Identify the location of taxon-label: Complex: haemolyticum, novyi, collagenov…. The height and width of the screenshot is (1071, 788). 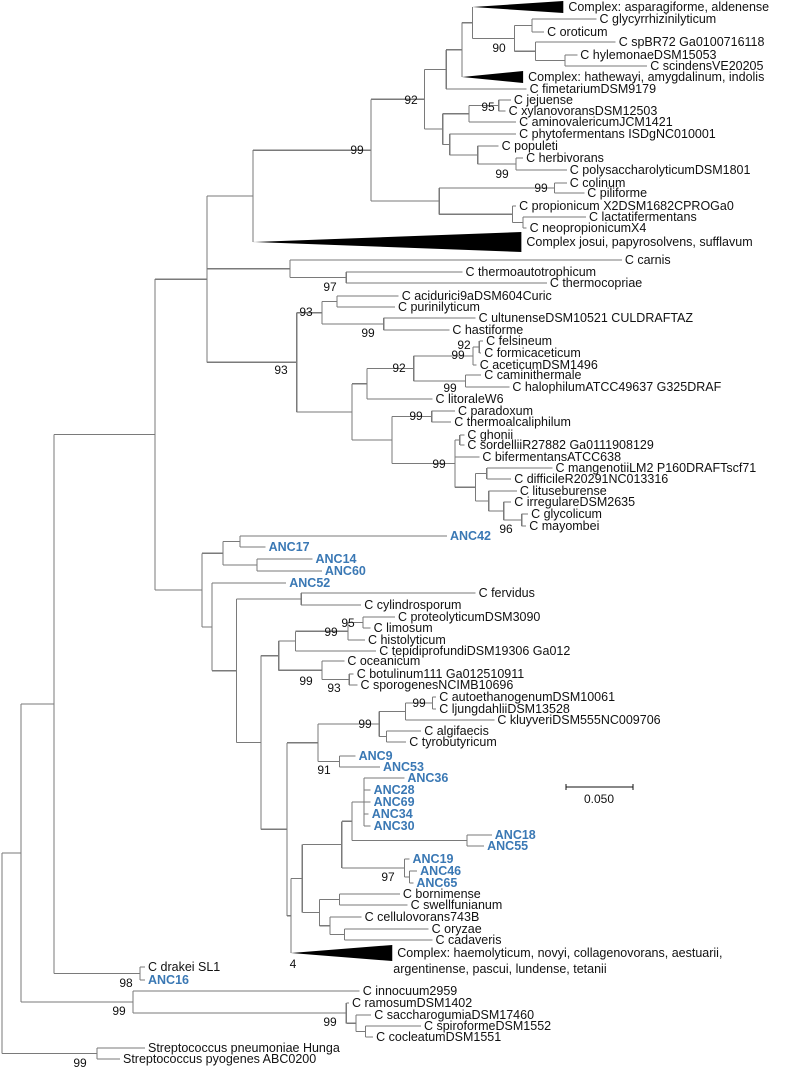
(559, 953).